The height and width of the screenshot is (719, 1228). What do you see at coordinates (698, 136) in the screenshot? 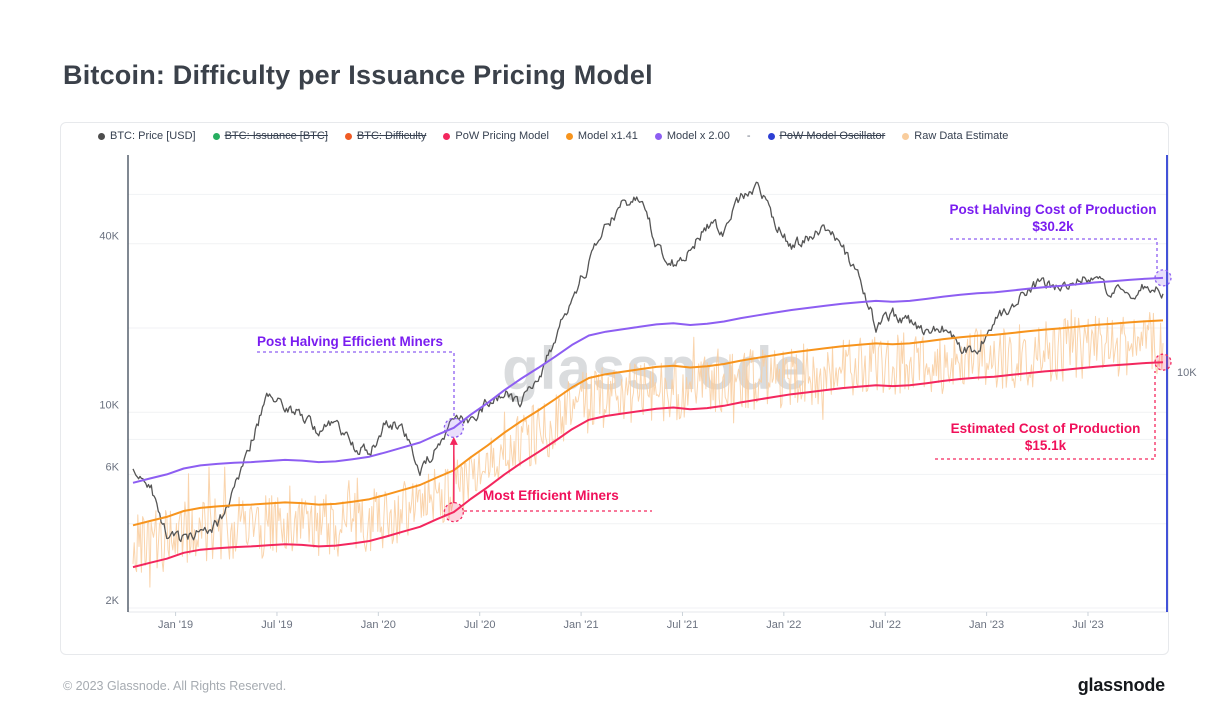
I see `legend-label: Model x 2.00` at bounding box center [698, 136].